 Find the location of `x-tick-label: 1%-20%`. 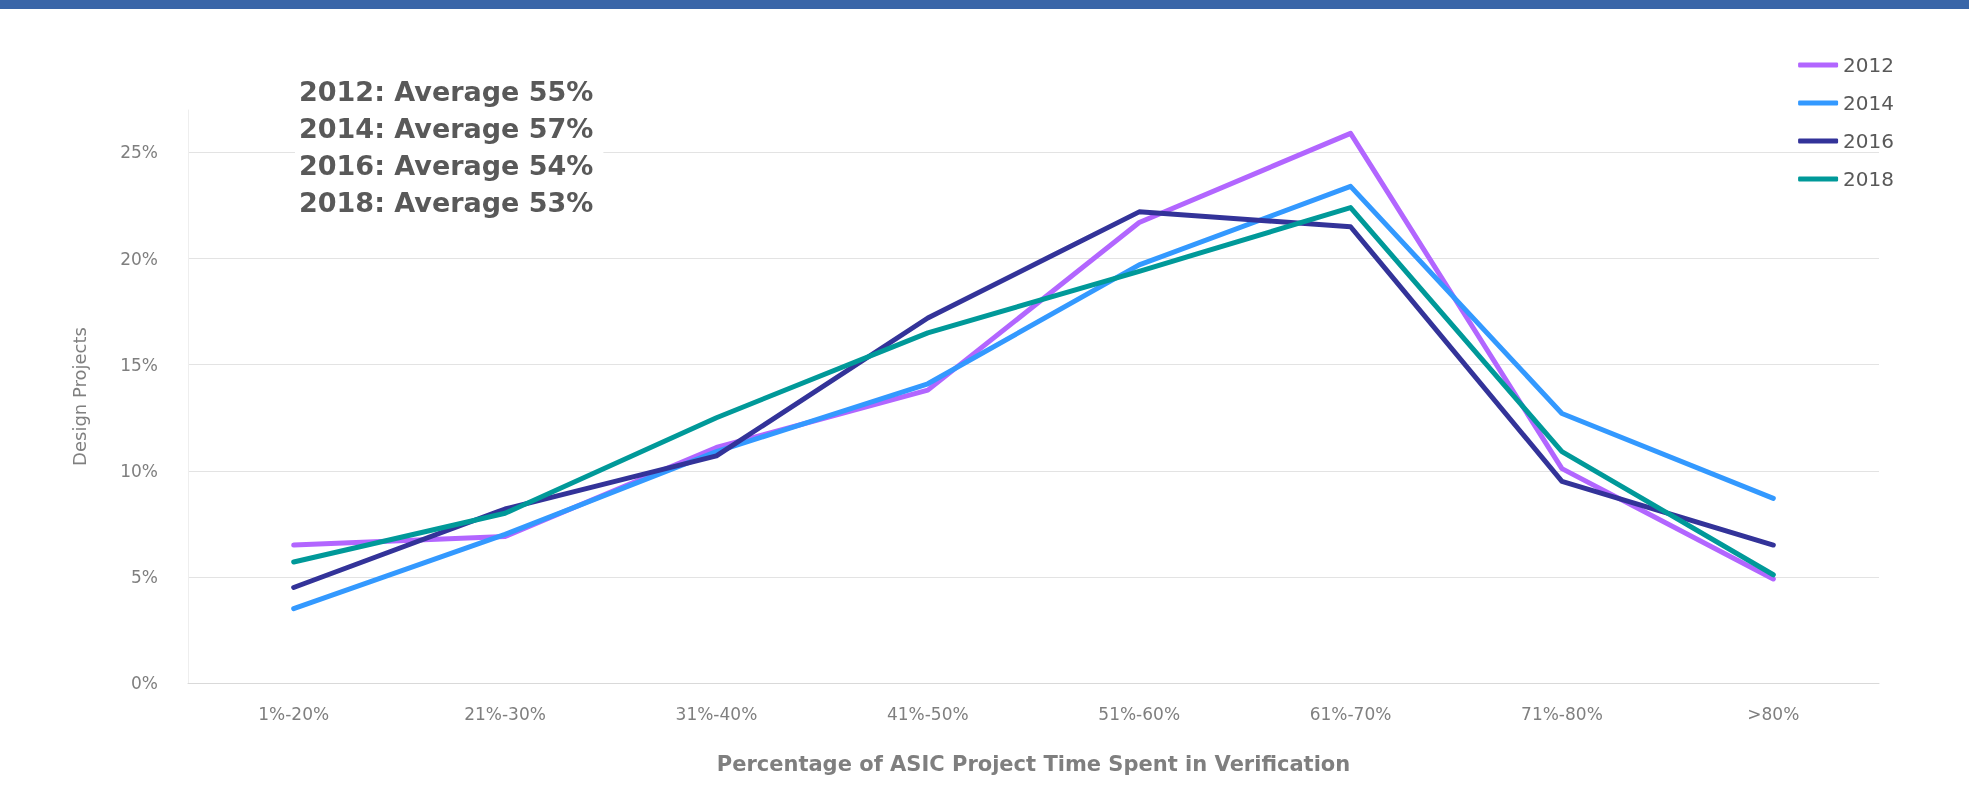

x-tick-label: 1%-20% is located at coordinates (294, 713).